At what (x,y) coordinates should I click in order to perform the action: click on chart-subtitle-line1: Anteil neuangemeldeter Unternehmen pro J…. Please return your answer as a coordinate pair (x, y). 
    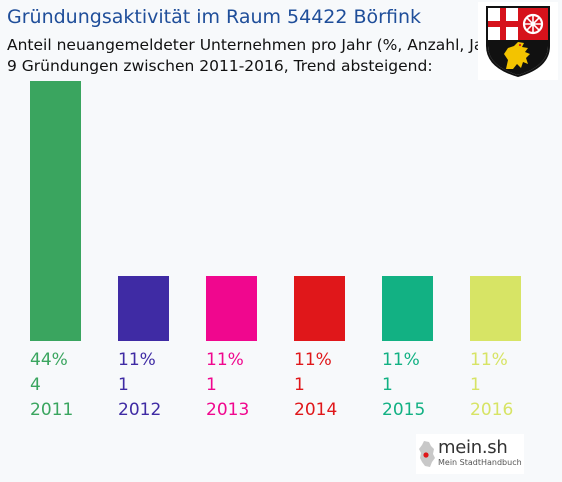
    Looking at the image, I should click on (256, 45).